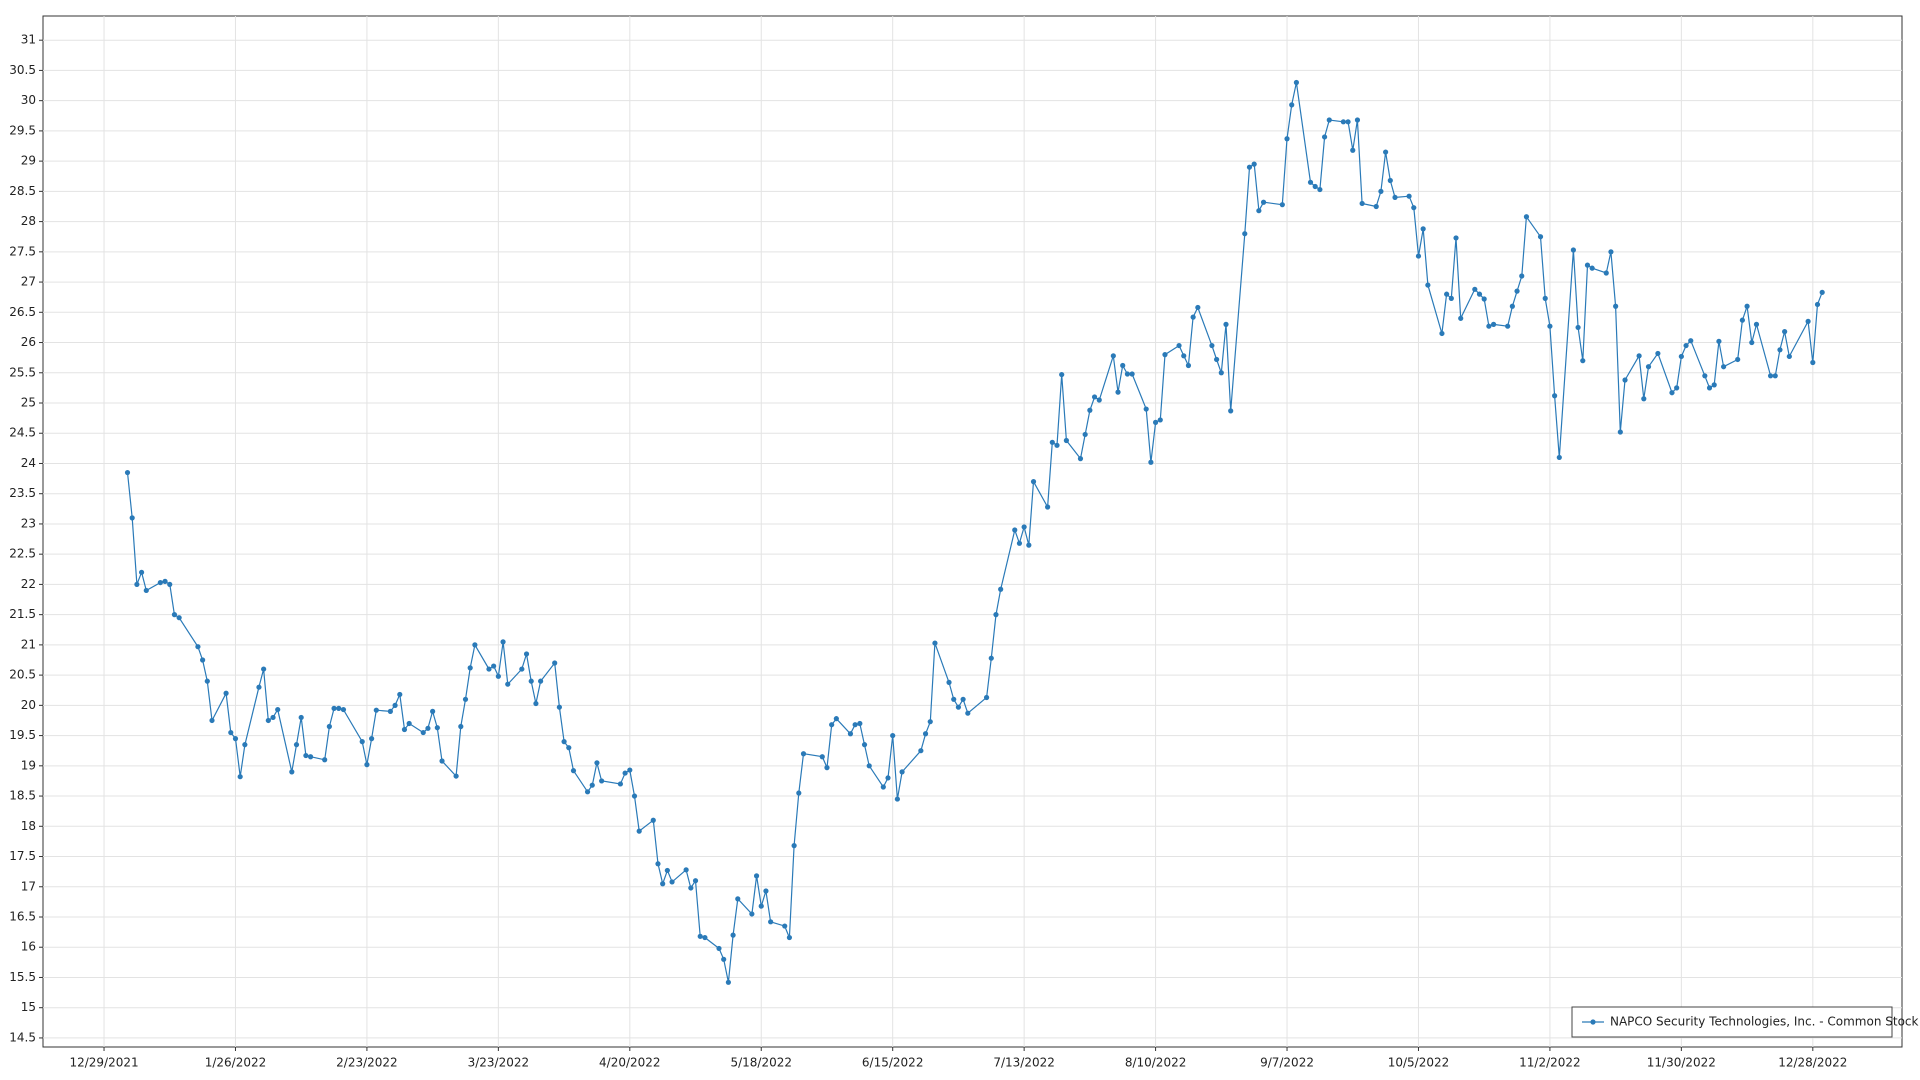 The image size is (1920, 1080). Describe the element at coordinates (22, 735) in the screenshot. I see `y-tick-label: 19.5` at that location.